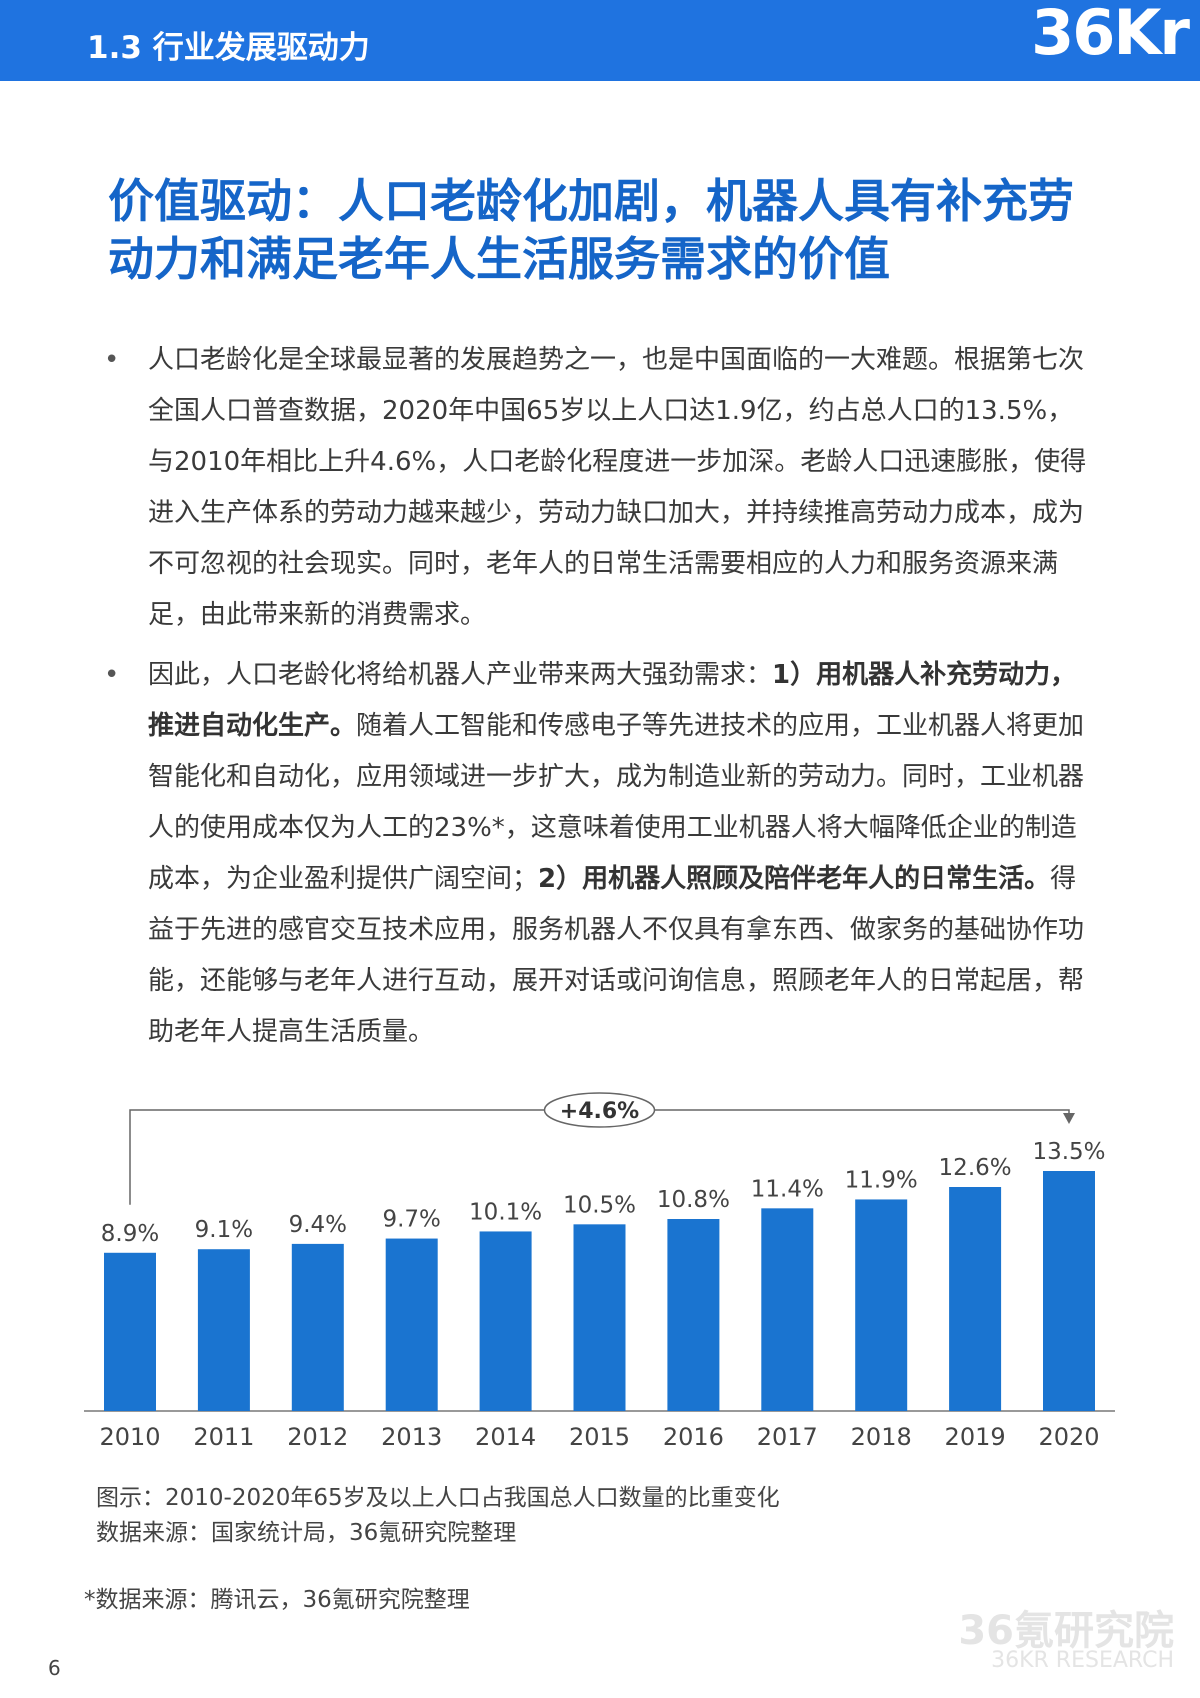 This screenshot has height=1698, width=1200. I want to click on value-label: 11.9%, so click(881, 1180).